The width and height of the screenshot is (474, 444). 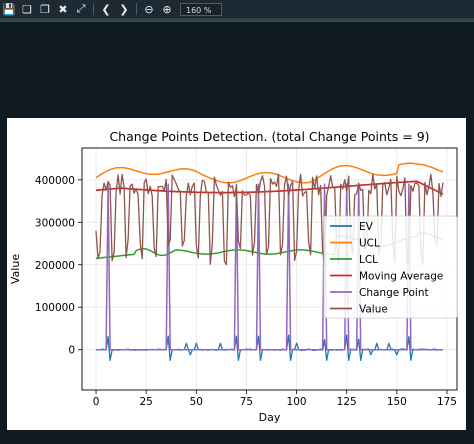 I want to click on legend-box, so click(x=390, y=267).